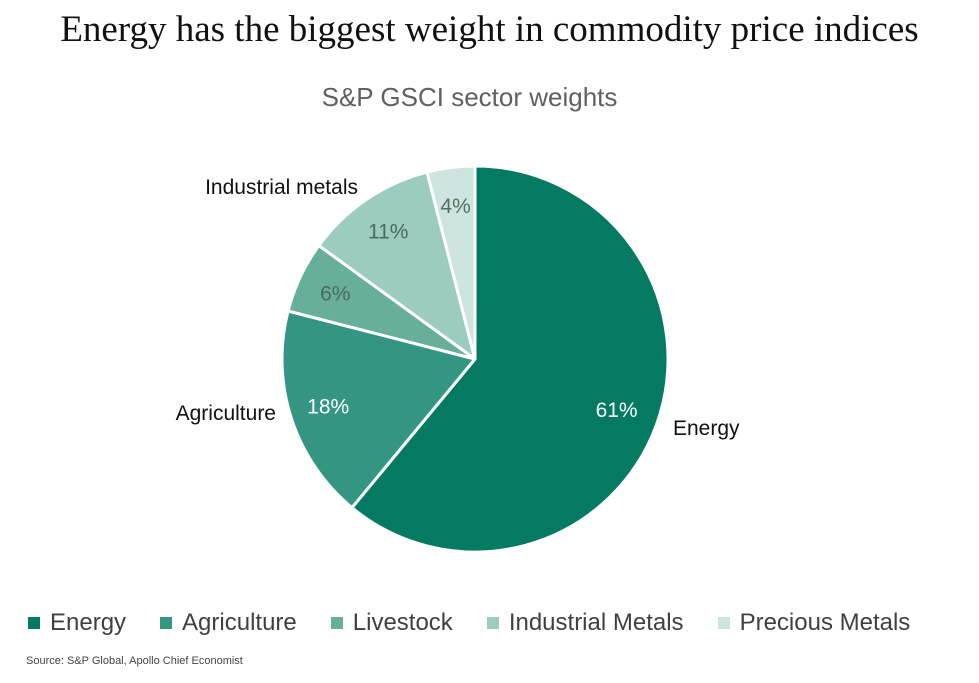  I want to click on legend-label: Agriculture, so click(239, 622).